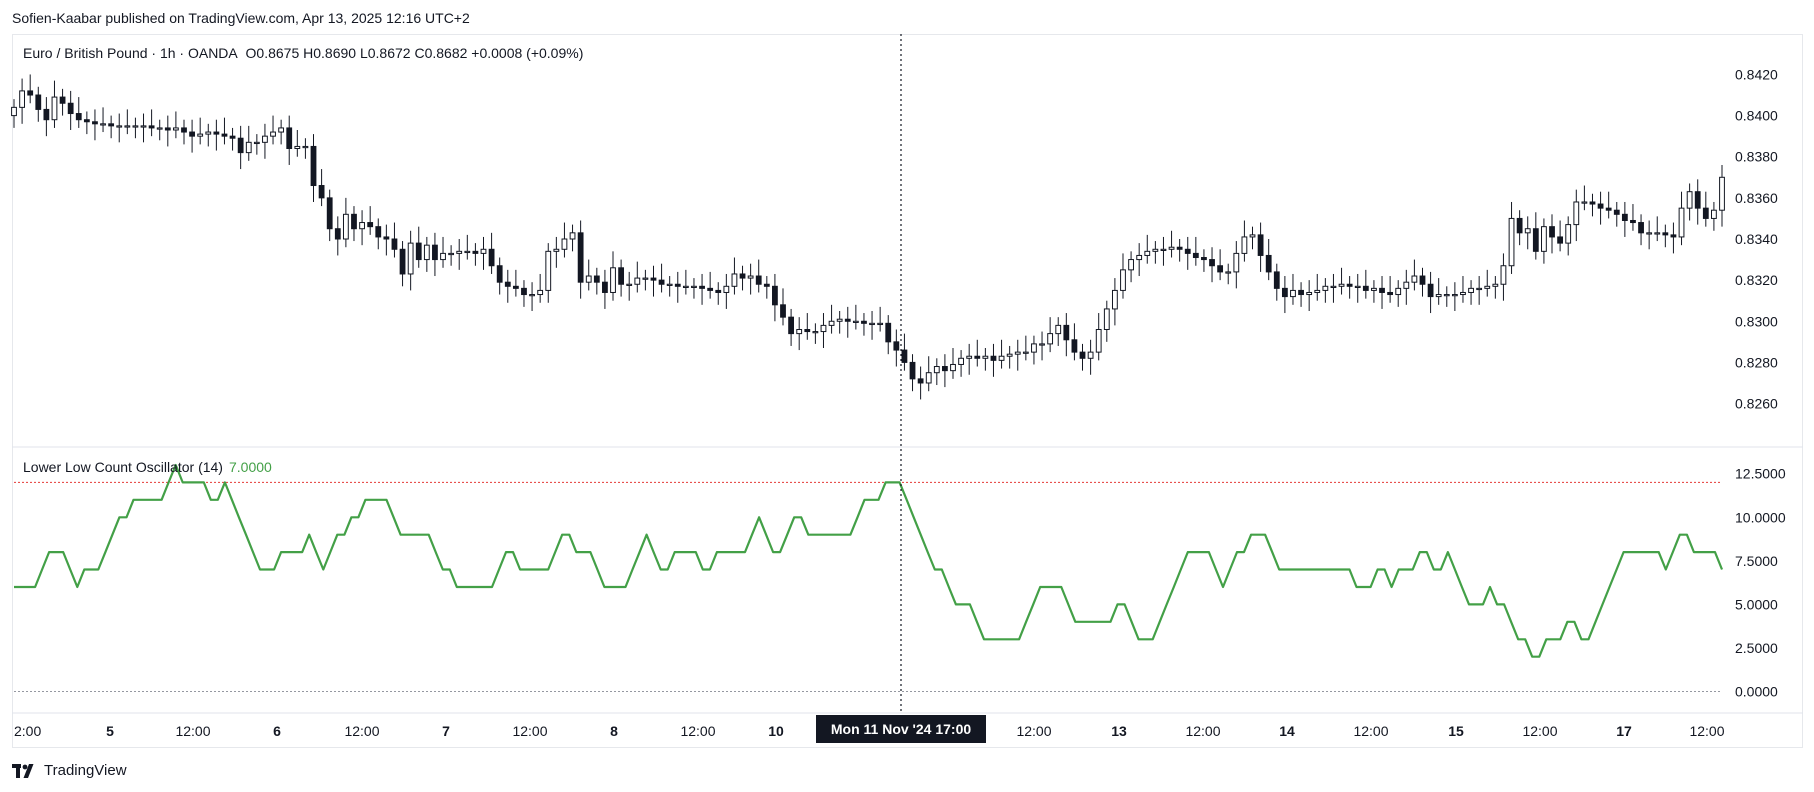  I want to click on tradingview-logo: TradingView, so click(69, 770).